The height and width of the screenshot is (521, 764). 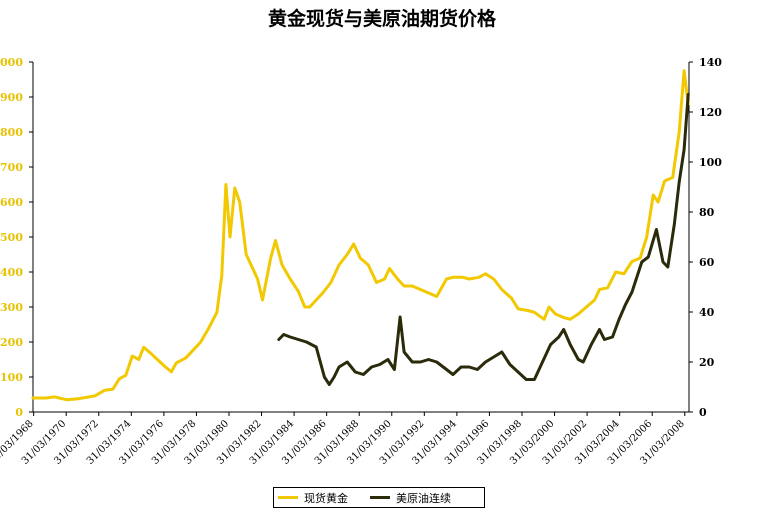 I want to click on chart-legend: 现货黄金 美原油连续, so click(x=379, y=497).